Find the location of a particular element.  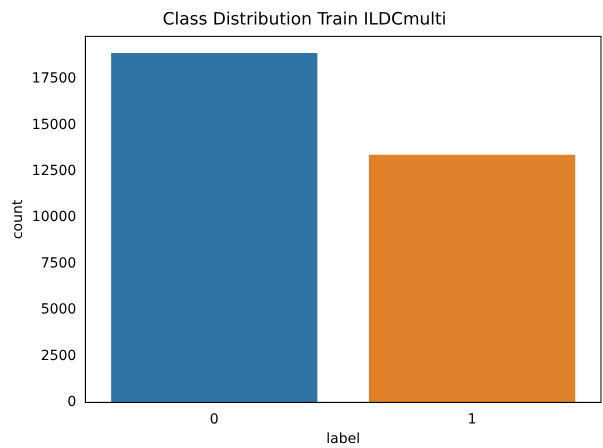

y-tick-label: 12500 is located at coordinates (54, 170).